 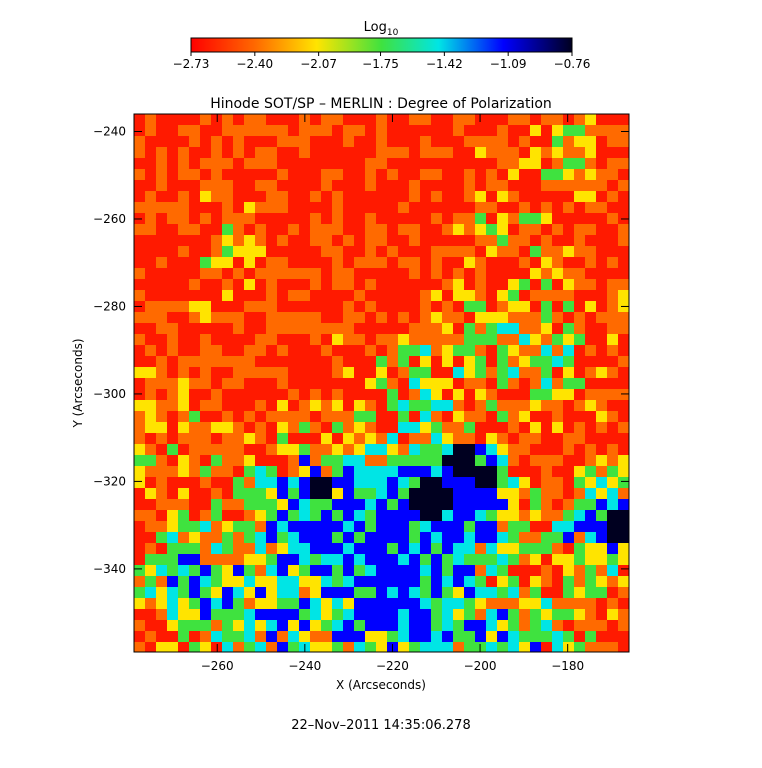 I want to click on x-tick-label: −220, so click(x=392, y=666).